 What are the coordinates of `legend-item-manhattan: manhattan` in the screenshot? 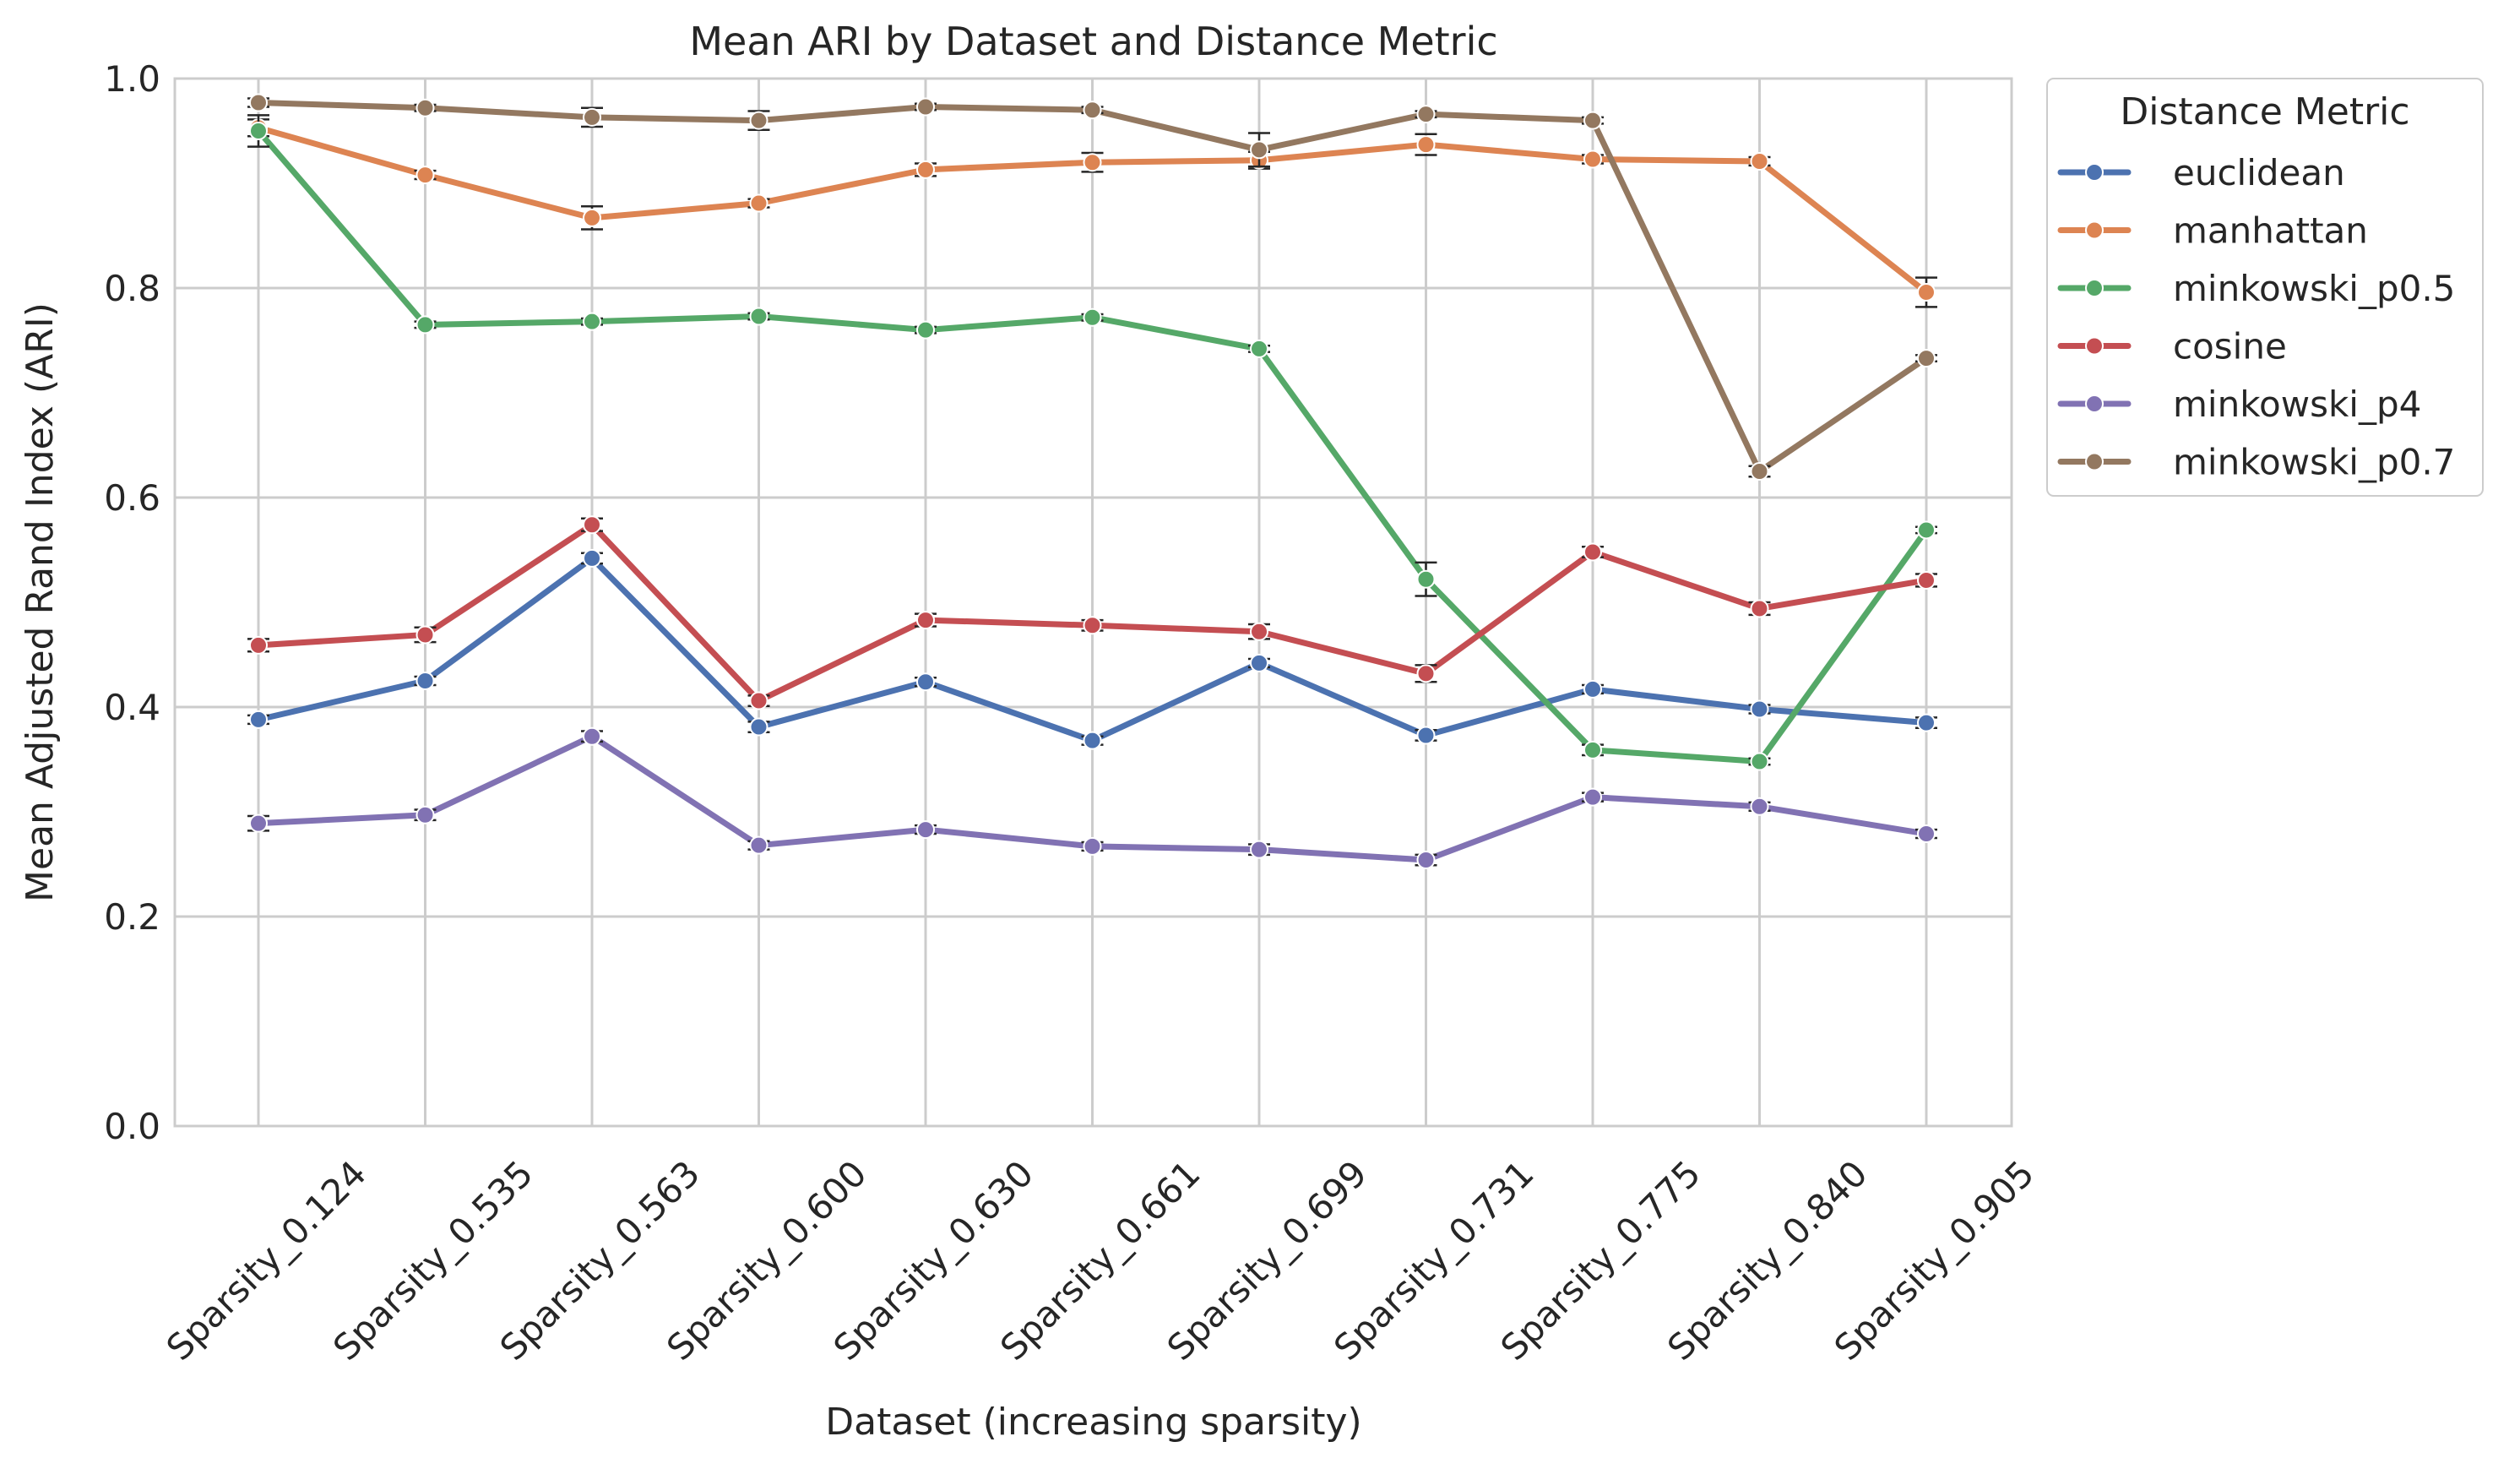 It's located at (2212, 231).